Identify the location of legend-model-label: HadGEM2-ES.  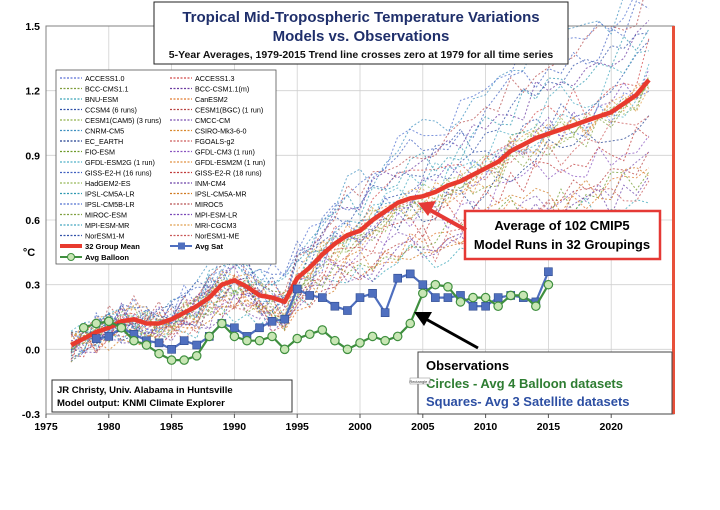
(108, 183).